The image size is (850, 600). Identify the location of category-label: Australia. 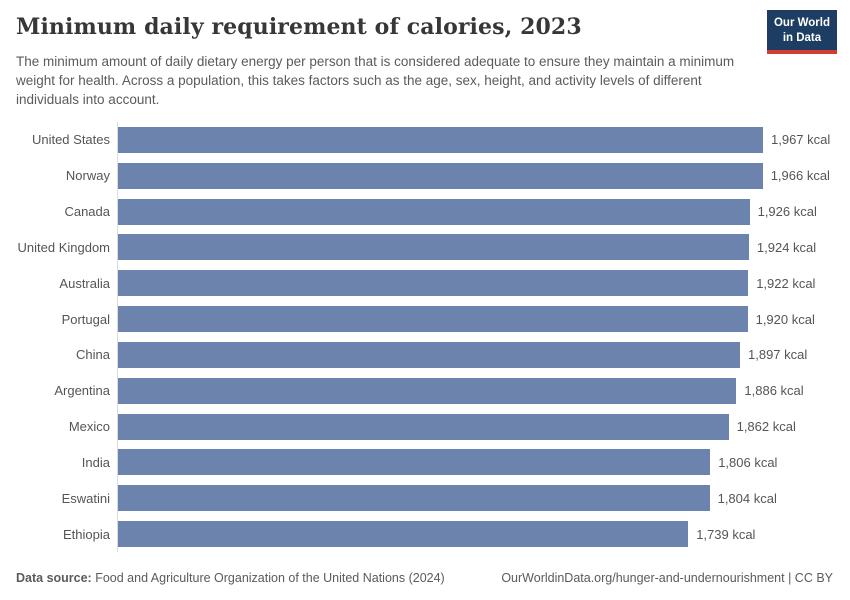
(84, 283).